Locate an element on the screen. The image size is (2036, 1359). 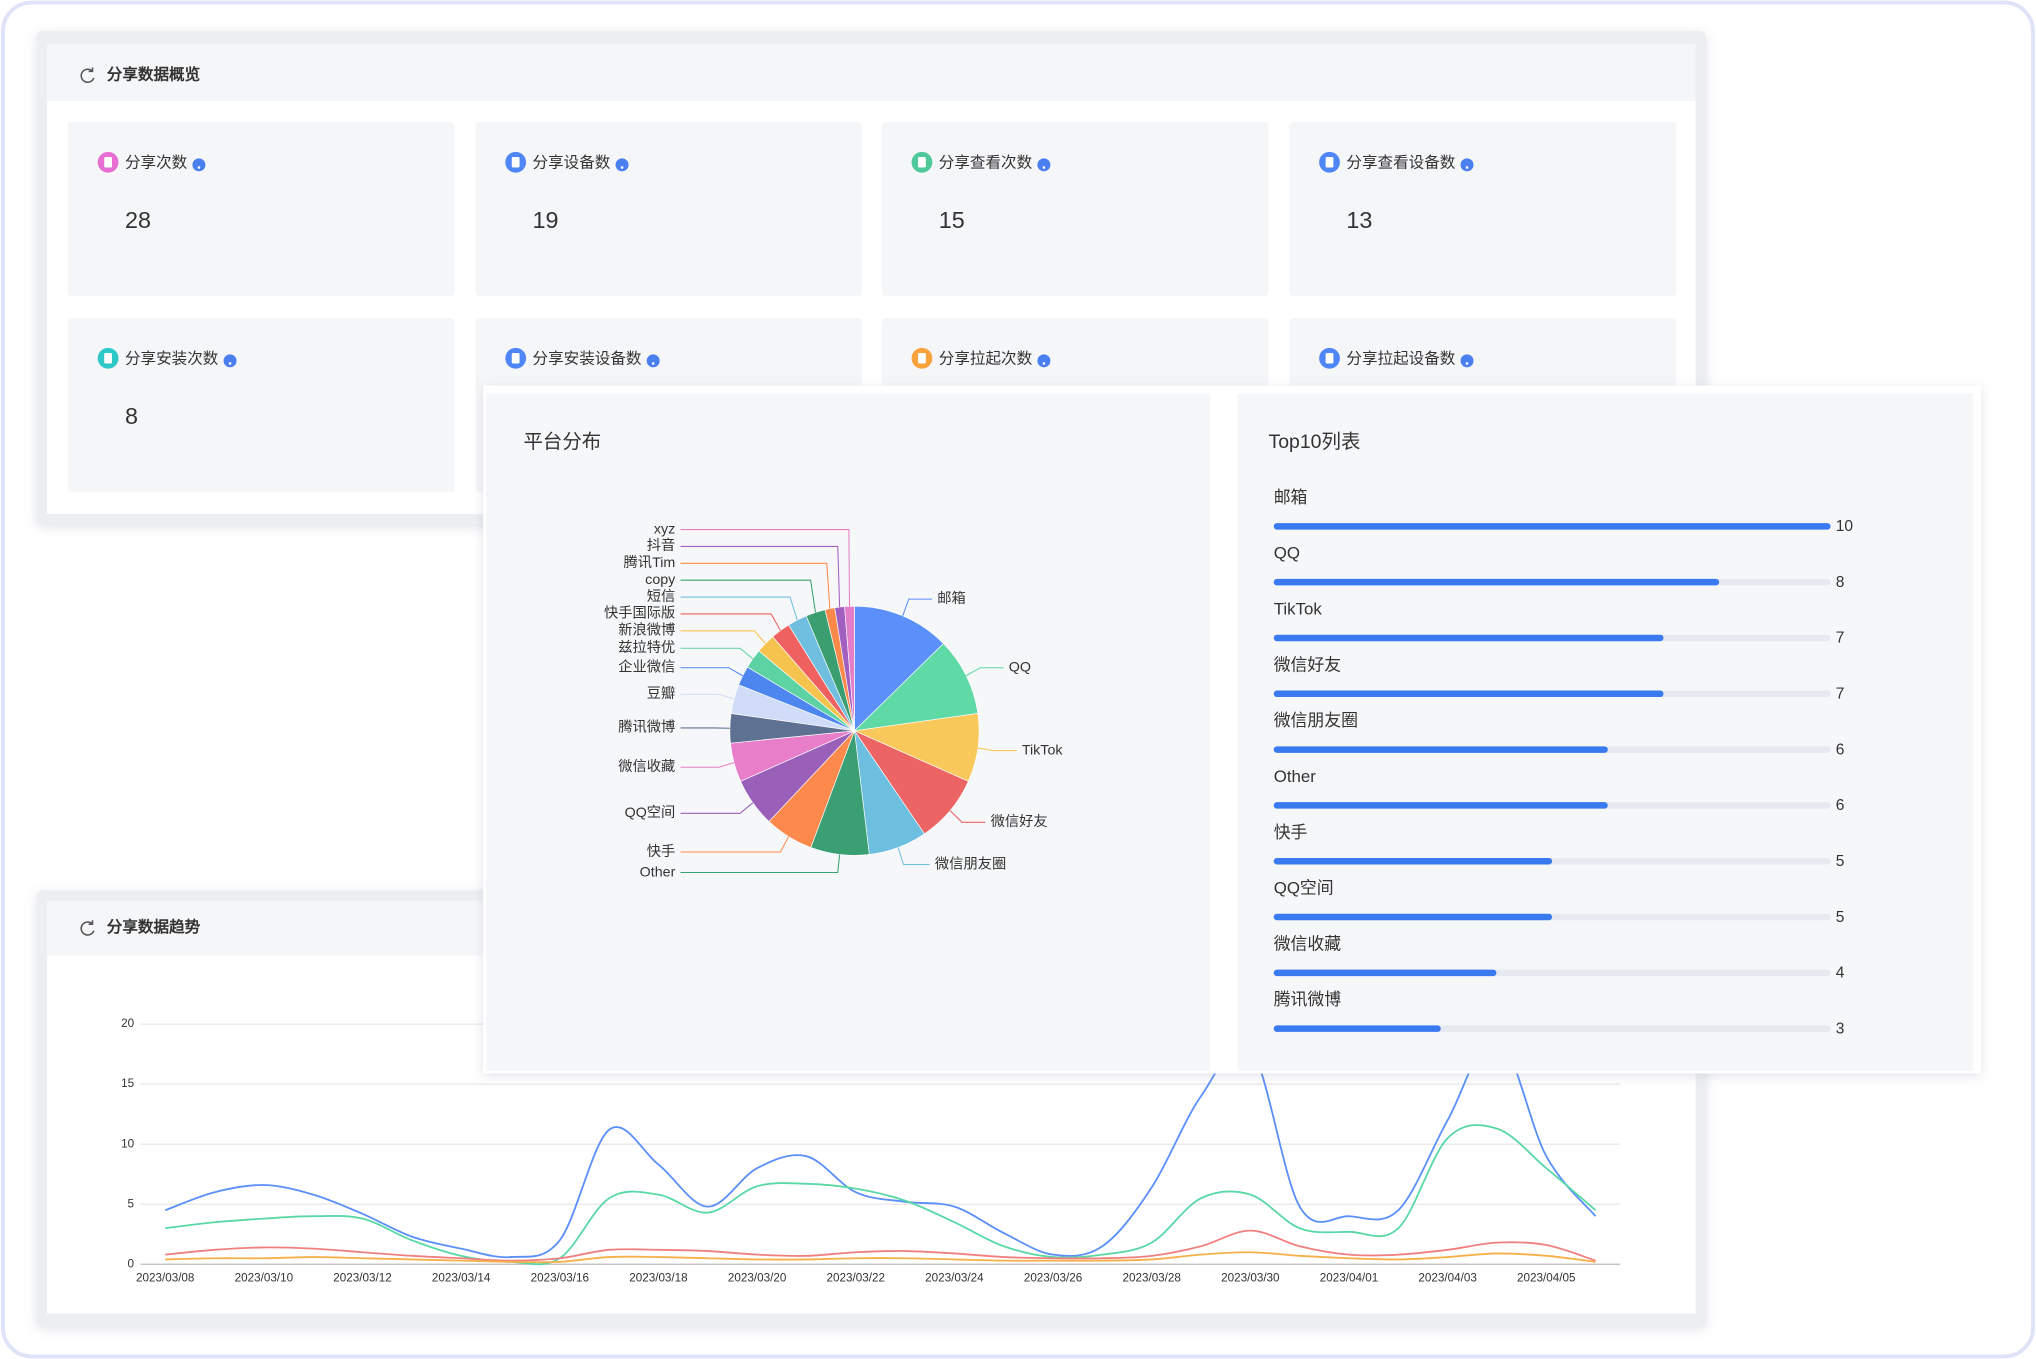
x-tick-label: 2023/03/26 is located at coordinates (1053, 1278).